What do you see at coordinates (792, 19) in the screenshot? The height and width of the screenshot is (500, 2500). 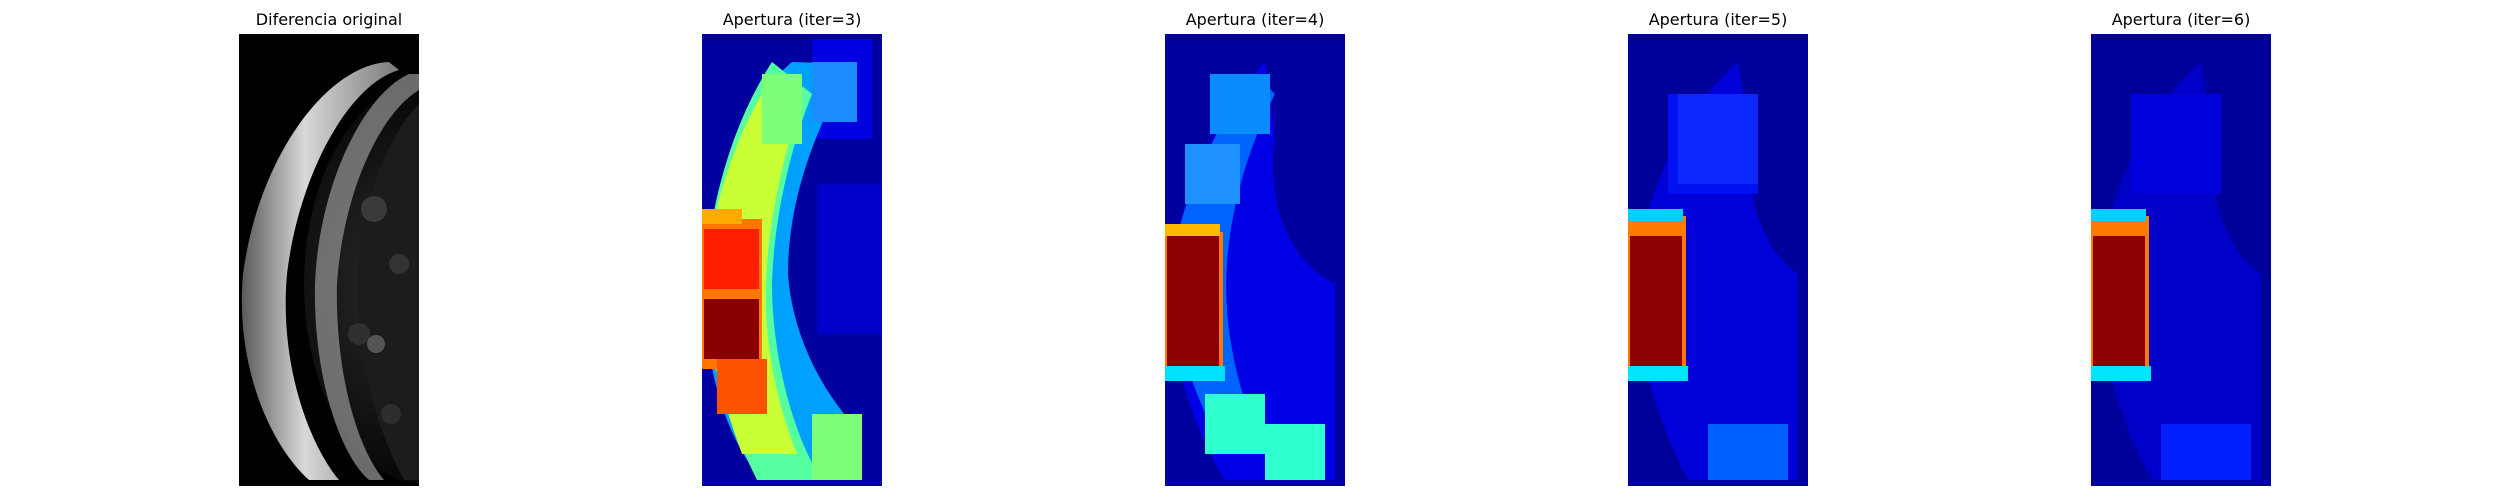 I see `panel-title: Apertura (iter=3)` at bounding box center [792, 19].